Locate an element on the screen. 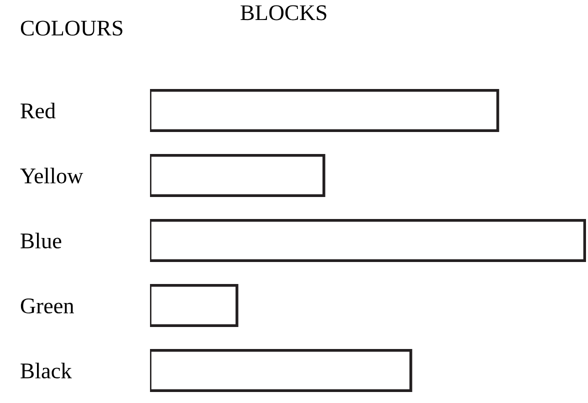  y-tick-label: Yellow is located at coordinates (52, 176).